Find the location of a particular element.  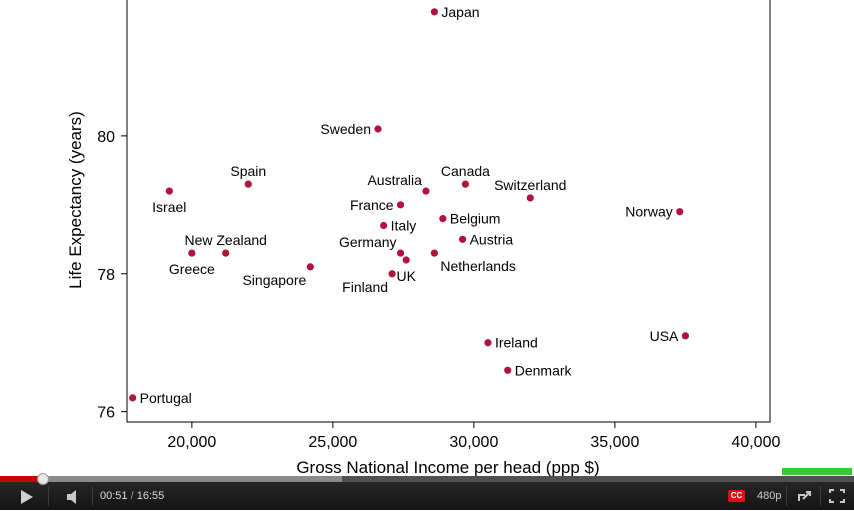

y-axis-title: Life Expectancy (years) is located at coordinates (75, 200).